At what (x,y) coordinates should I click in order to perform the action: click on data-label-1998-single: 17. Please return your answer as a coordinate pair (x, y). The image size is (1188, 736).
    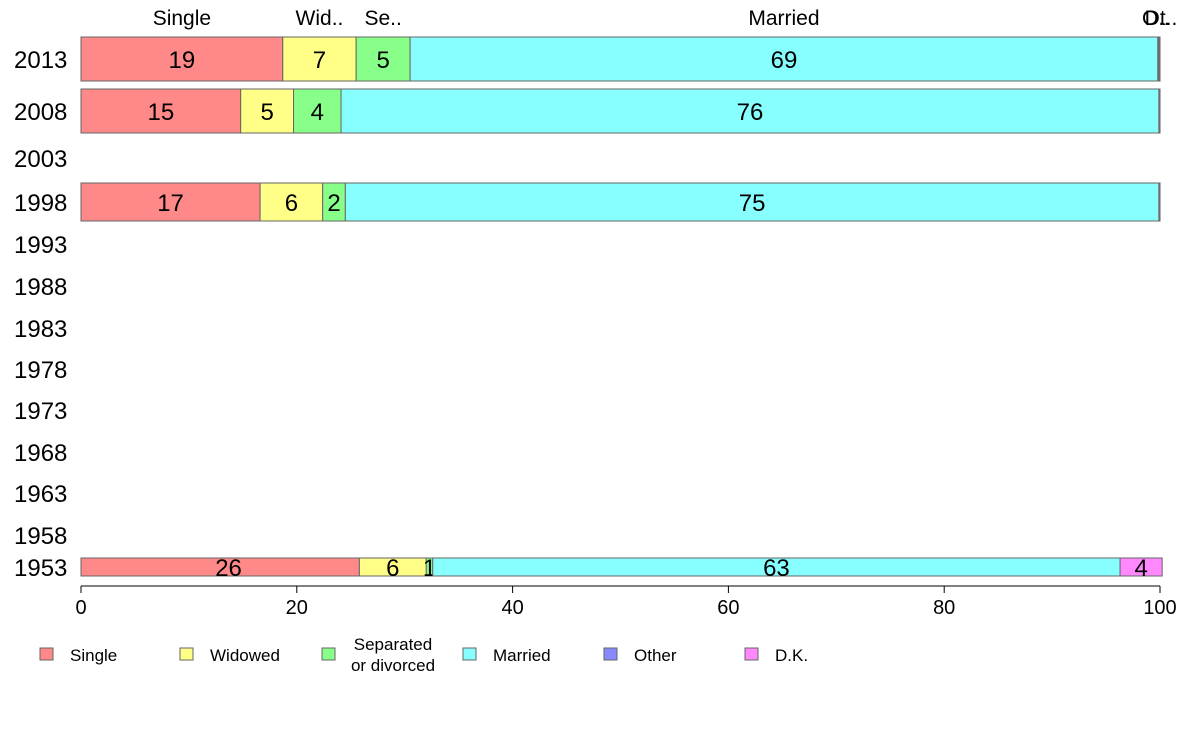
    Looking at the image, I should click on (170, 203).